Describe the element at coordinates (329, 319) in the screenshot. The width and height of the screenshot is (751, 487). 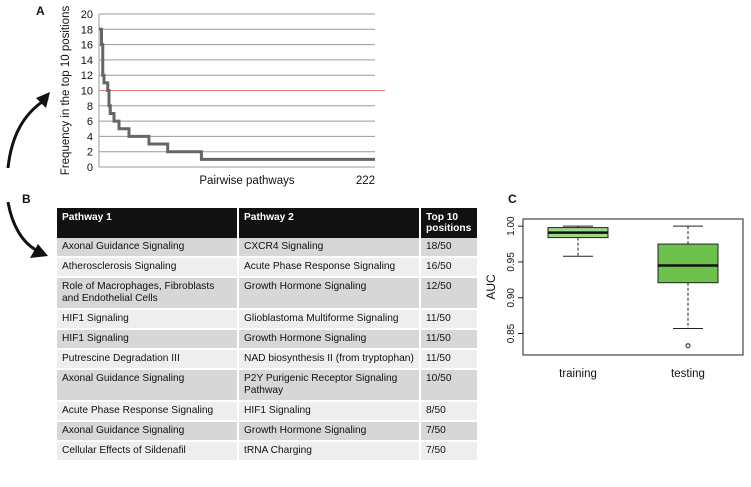
I see `pathway-2-cell: Glioblastoma Multiforme Signaling` at that location.